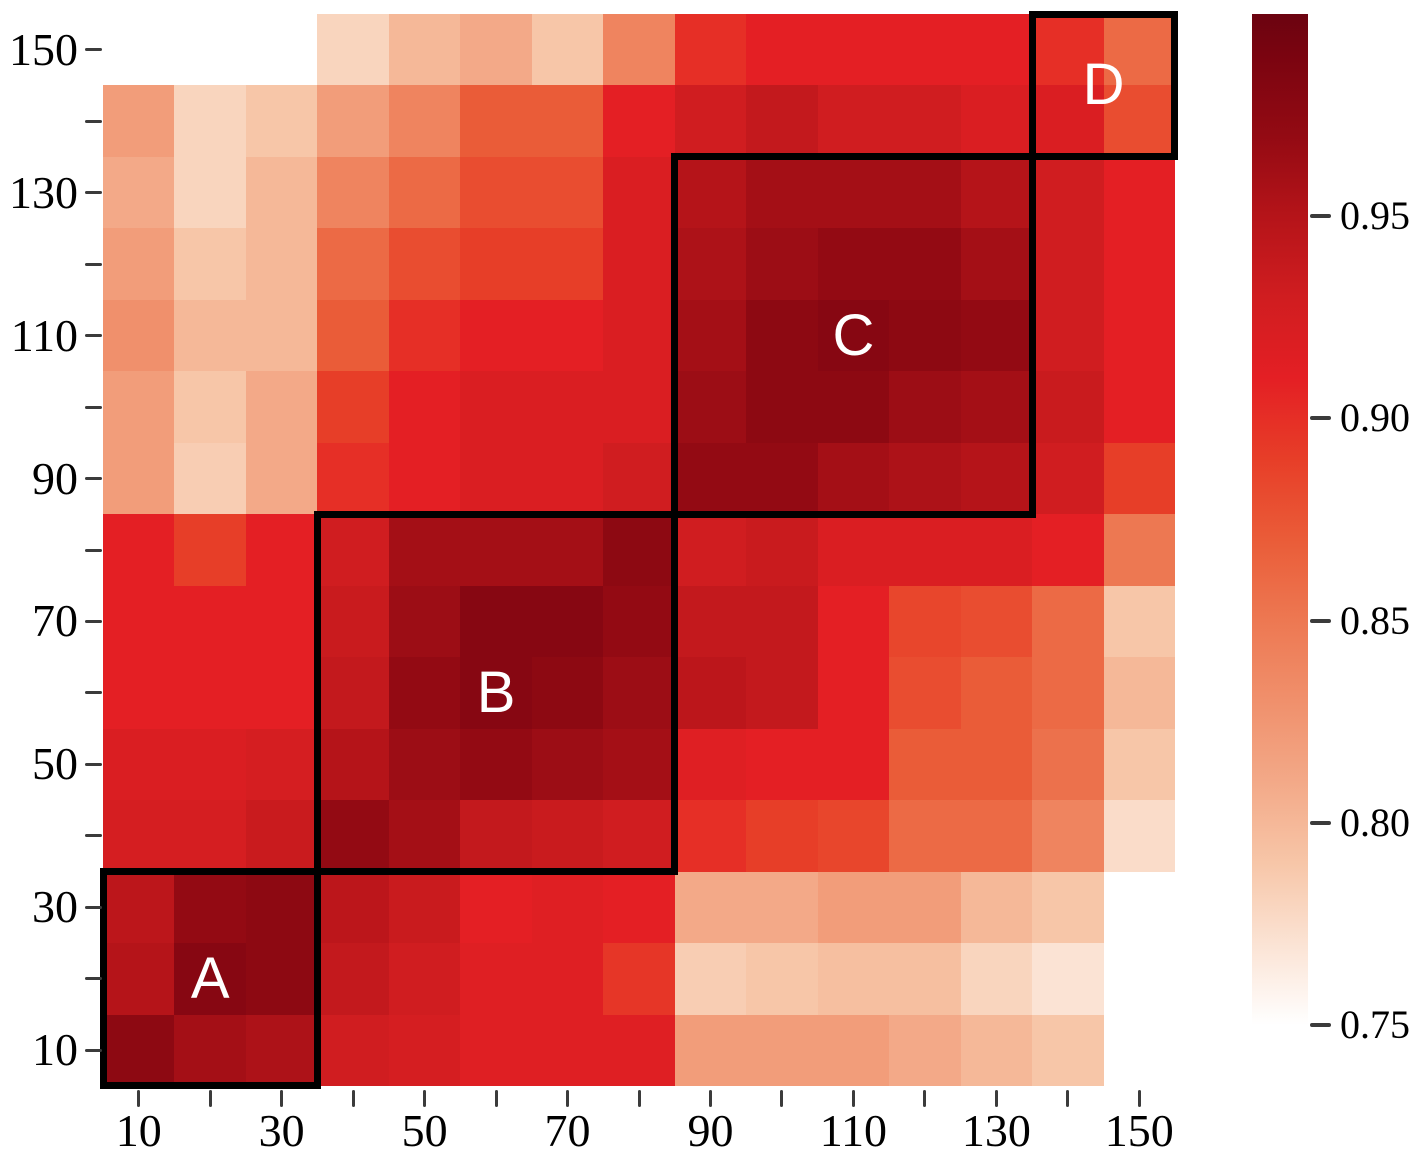 The width and height of the screenshot is (1412, 1169). What do you see at coordinates (424, 1130) in the screenshot?
I see `x-axis-tick-label: 50` at bounding box center [424, 1130].